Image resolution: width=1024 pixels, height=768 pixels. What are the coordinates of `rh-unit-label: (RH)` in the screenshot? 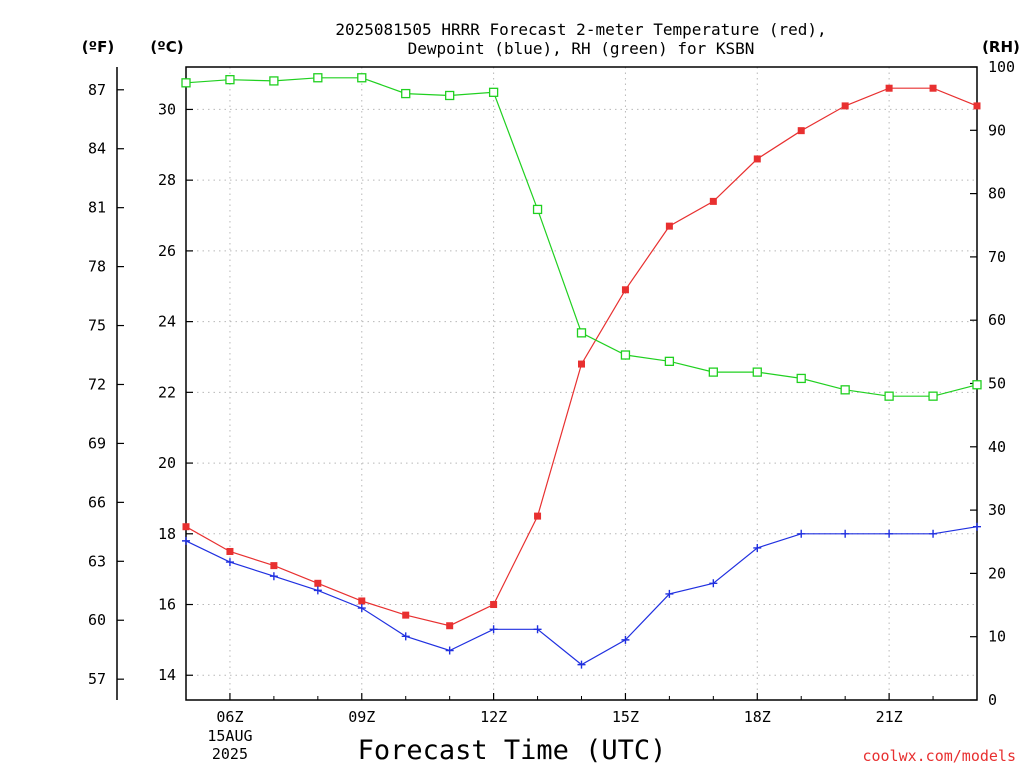 It's located at (1001, 47).